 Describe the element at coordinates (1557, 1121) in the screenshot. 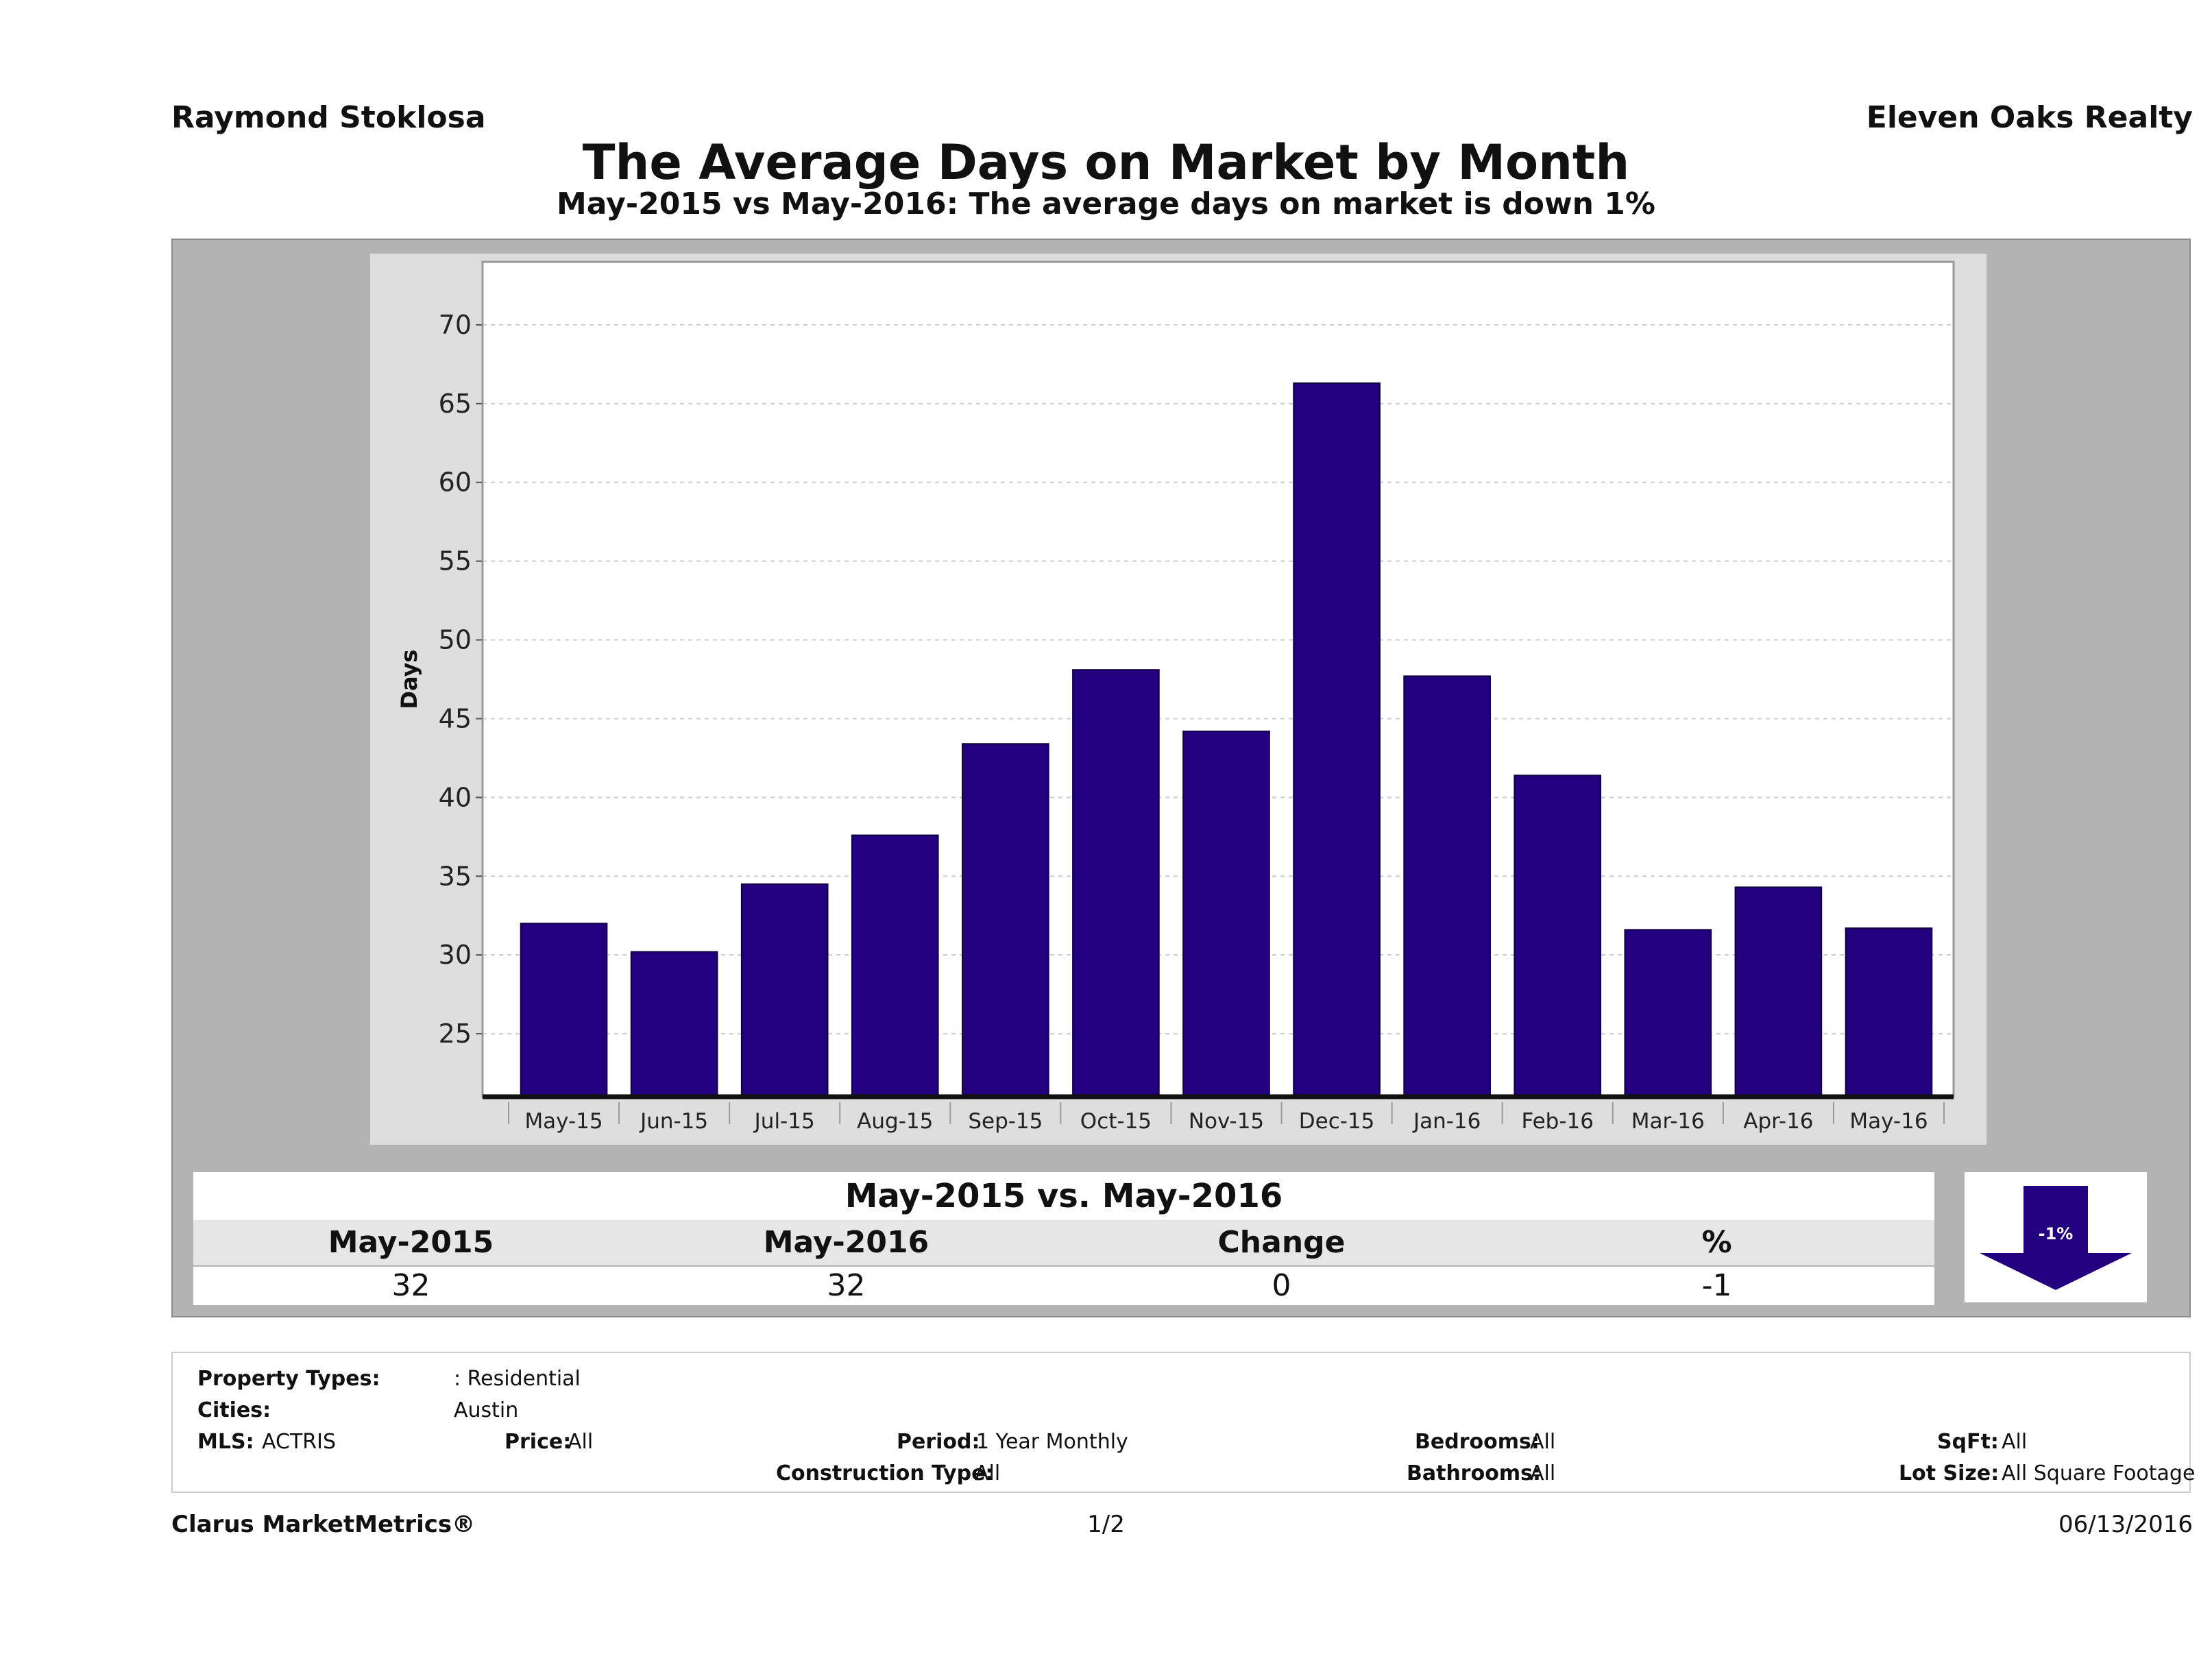

I see `x-tick-label: Feb-16` at that location.